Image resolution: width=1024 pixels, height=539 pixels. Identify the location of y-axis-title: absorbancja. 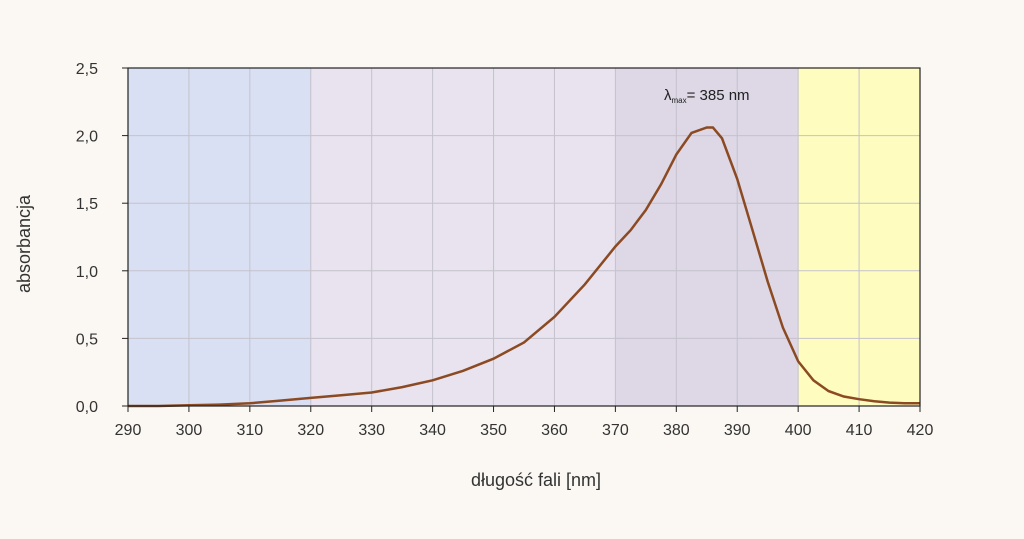
(24, 243).